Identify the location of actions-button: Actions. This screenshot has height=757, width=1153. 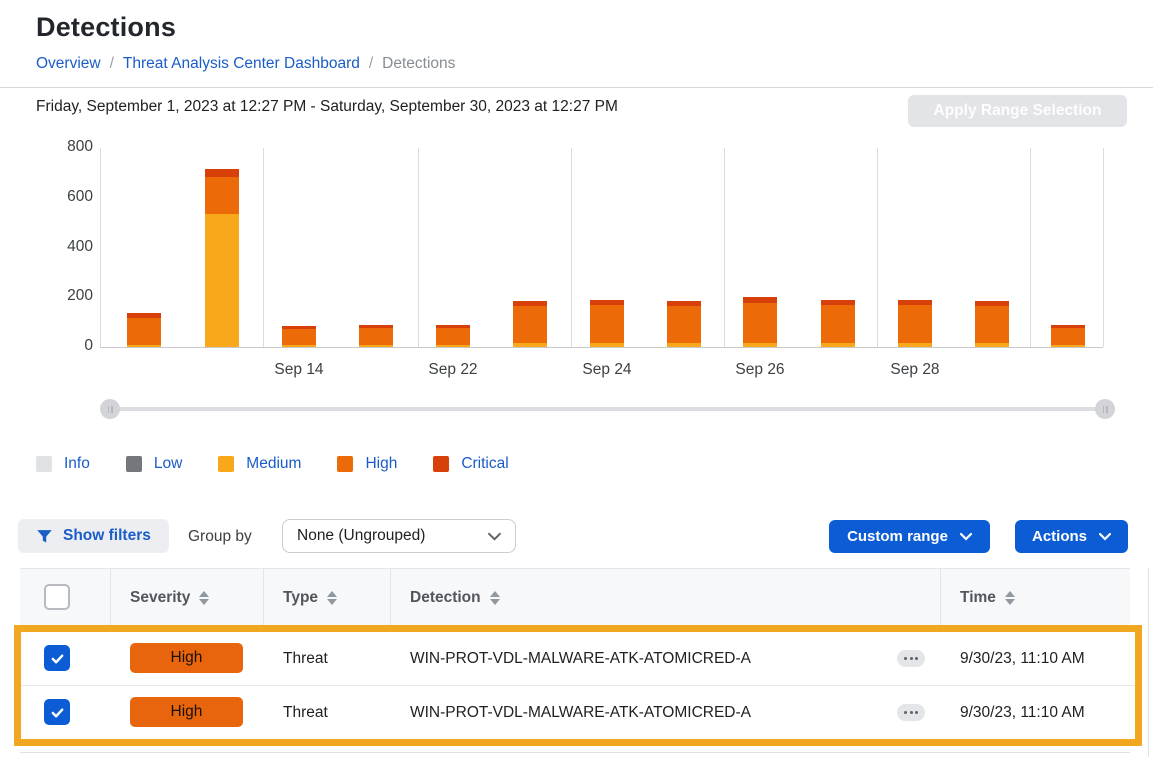
(1071, 536).